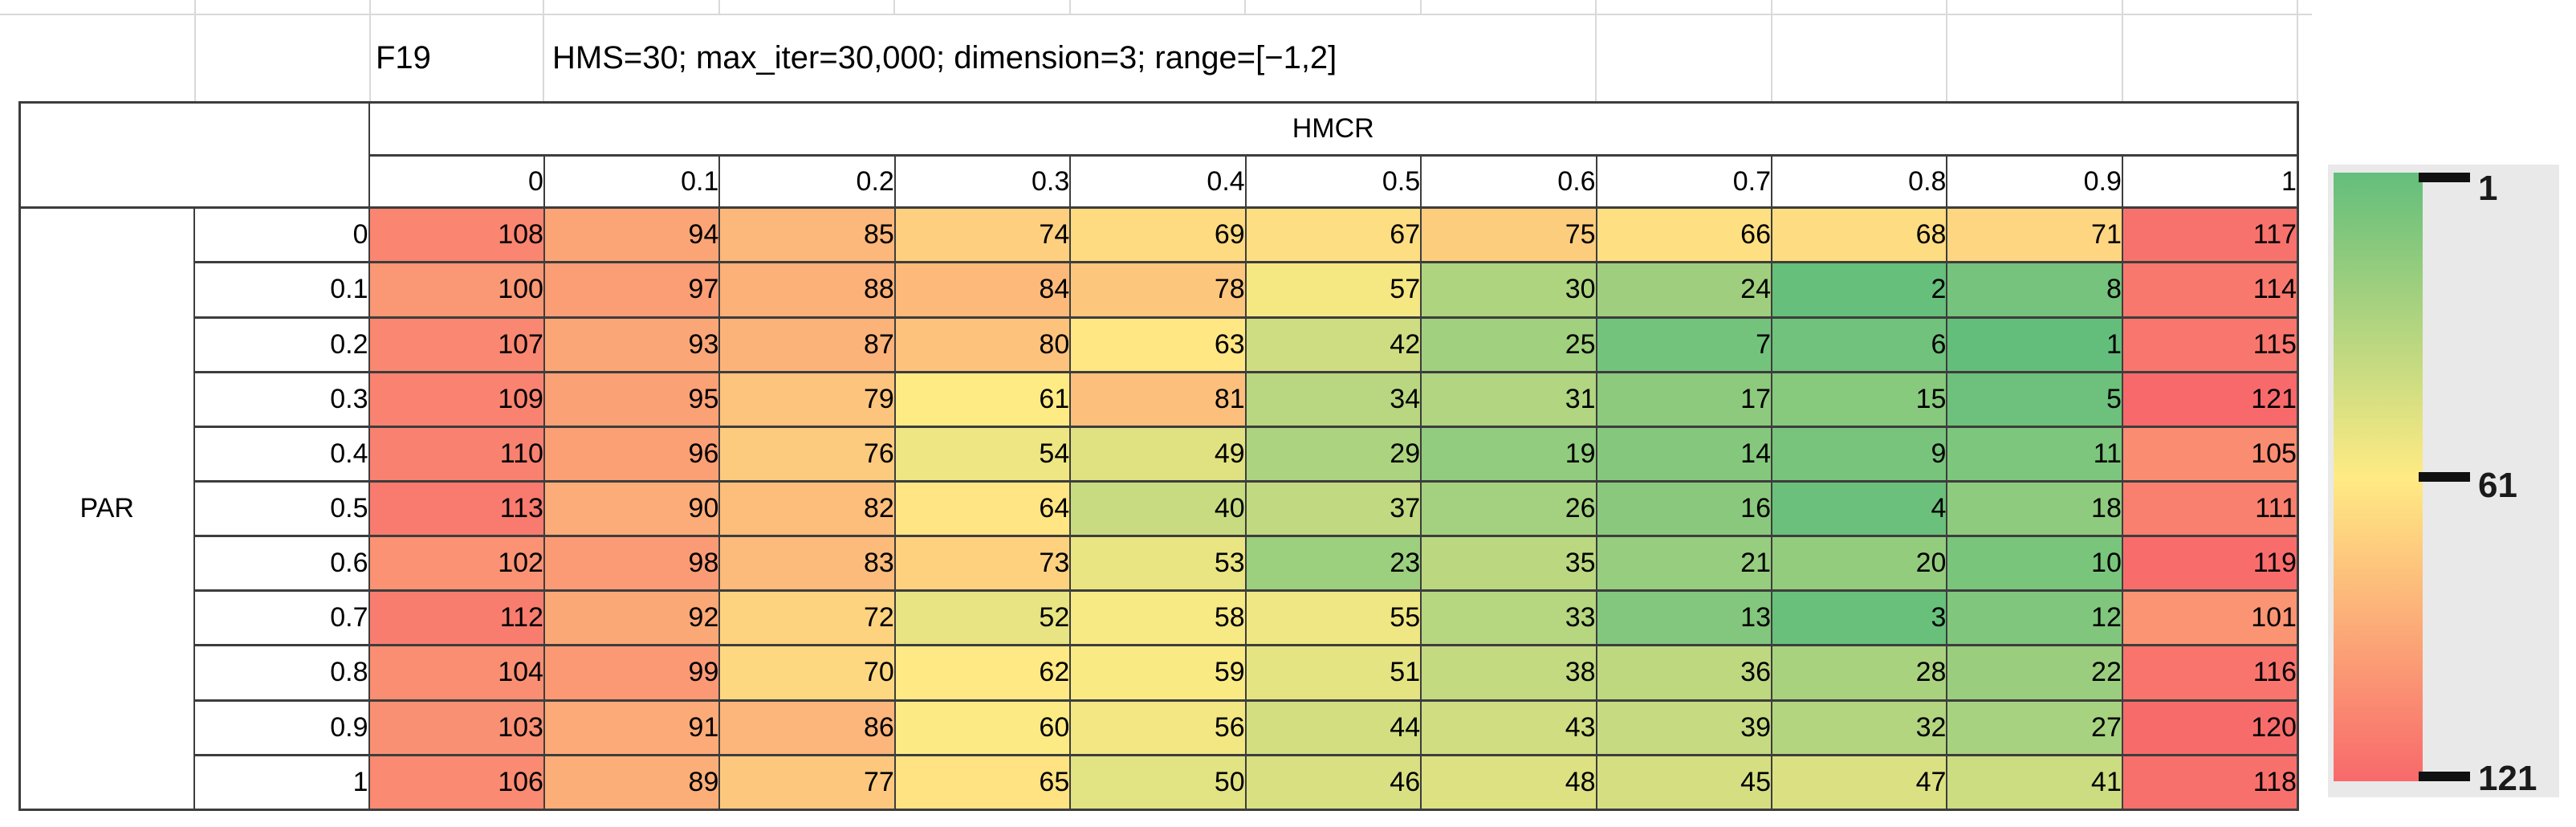 The image size is (2576, 827). What do you see at coordinates (457, 508) in the screenshot?
I see `heatmap-cell: 113` at bounding box center [457, 508].